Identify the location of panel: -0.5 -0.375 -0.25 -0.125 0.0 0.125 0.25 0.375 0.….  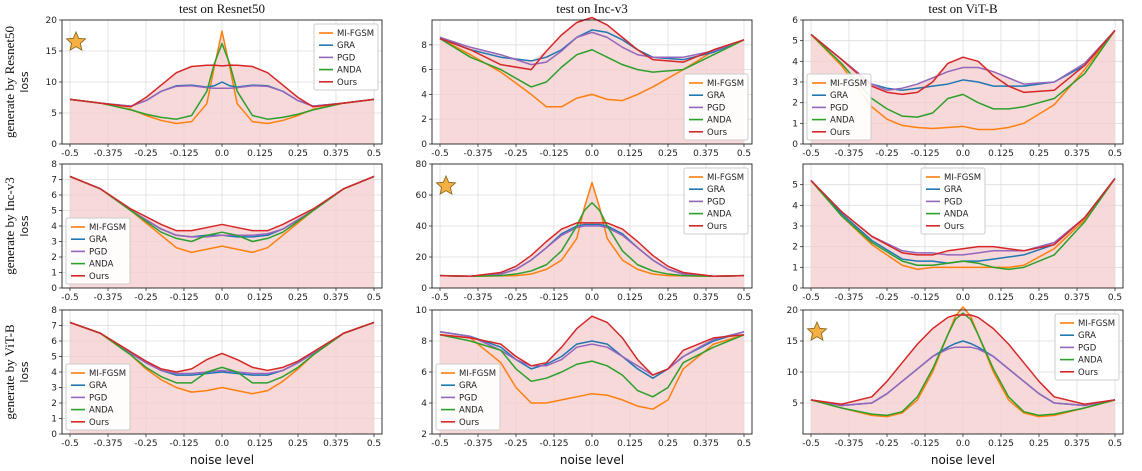
(958, 233).